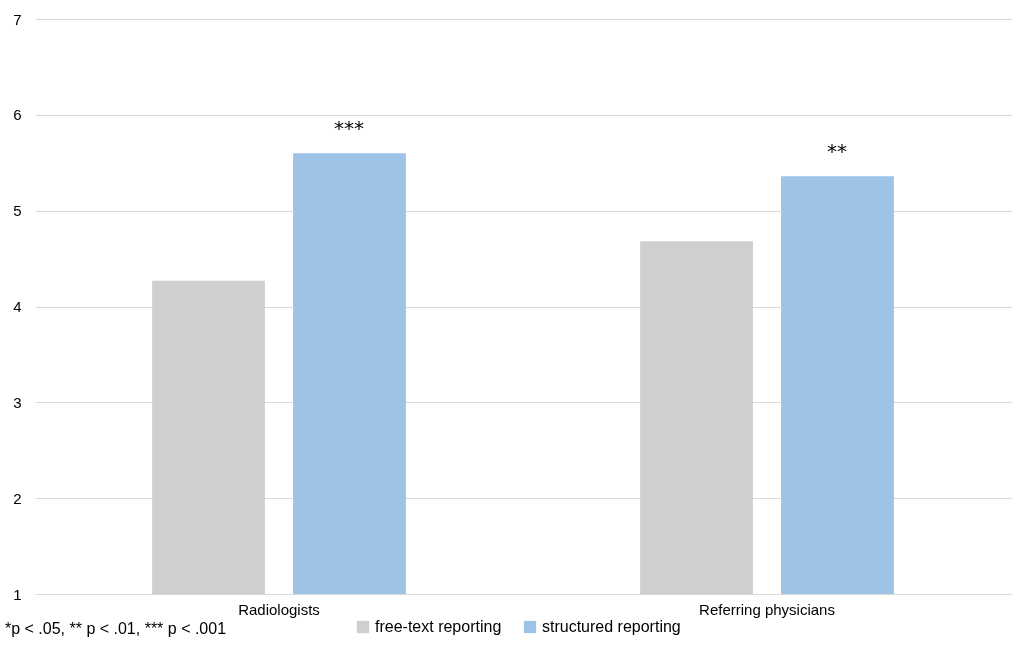  I want to click on y-tick-label: 5, so click(17, 211).